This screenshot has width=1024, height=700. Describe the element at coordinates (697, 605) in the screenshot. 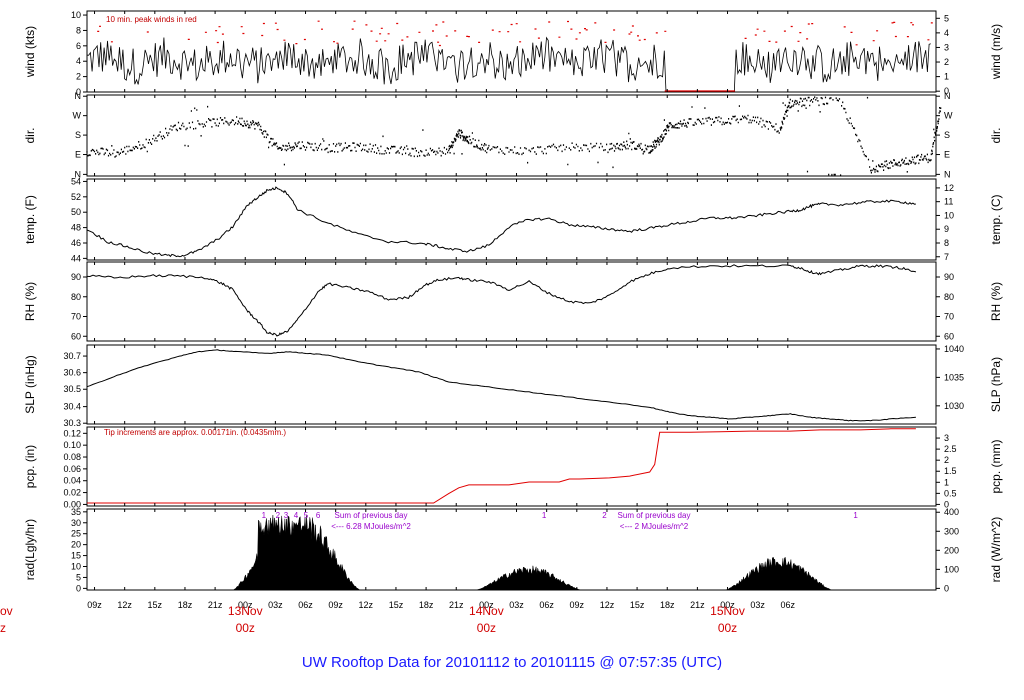

I see `x-tick-label: 21z` at that location.